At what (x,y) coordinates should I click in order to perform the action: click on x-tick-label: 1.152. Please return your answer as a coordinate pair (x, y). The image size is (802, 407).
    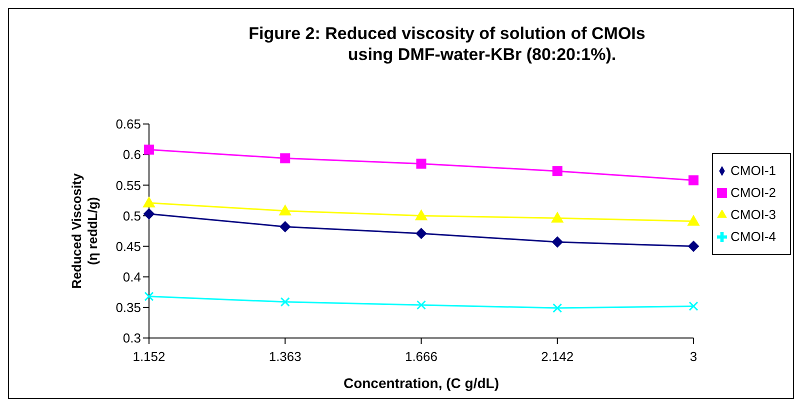
    Looking at the image, I should click on (149, 356).